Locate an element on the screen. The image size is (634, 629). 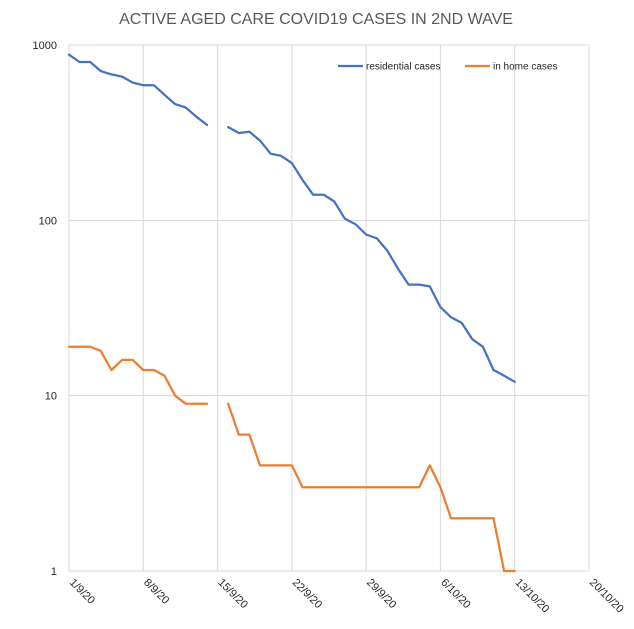
x-tick-label: 29/9/20 is located at coordinates (381, 594).